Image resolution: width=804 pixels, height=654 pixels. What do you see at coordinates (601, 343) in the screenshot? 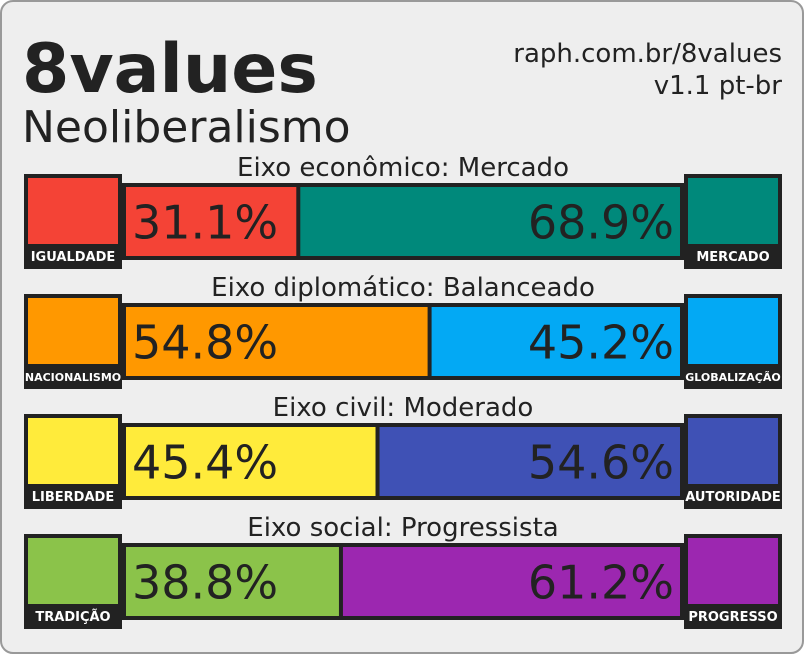
I see `value-right: 45.2%` at bounding box center [601, 343].